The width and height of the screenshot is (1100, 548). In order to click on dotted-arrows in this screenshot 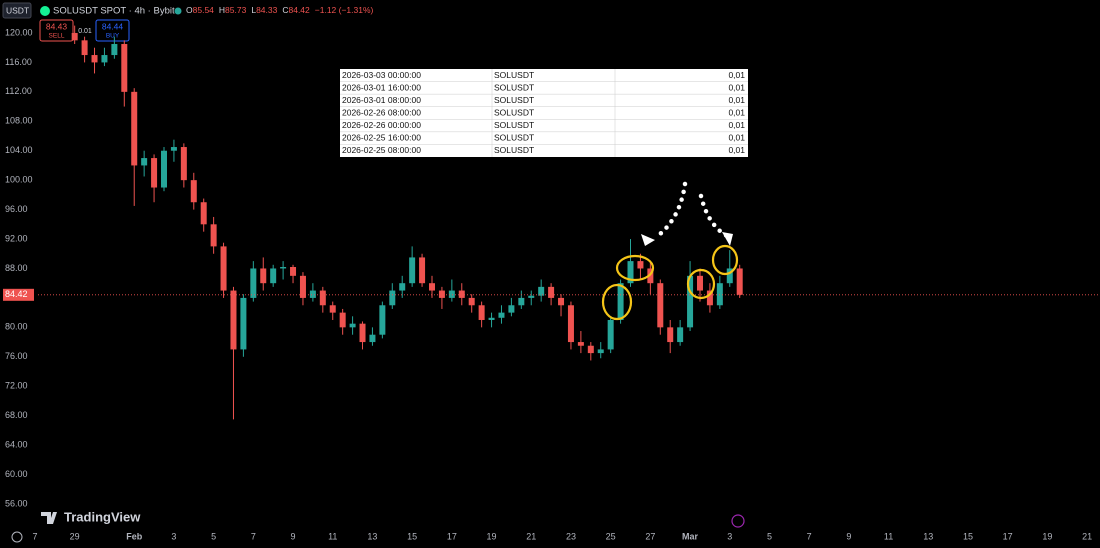, I will do `click(691, 211)`.